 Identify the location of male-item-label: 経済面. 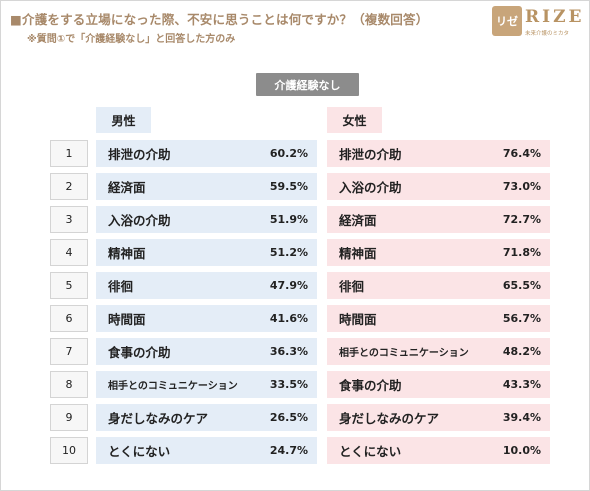
(127, 187).